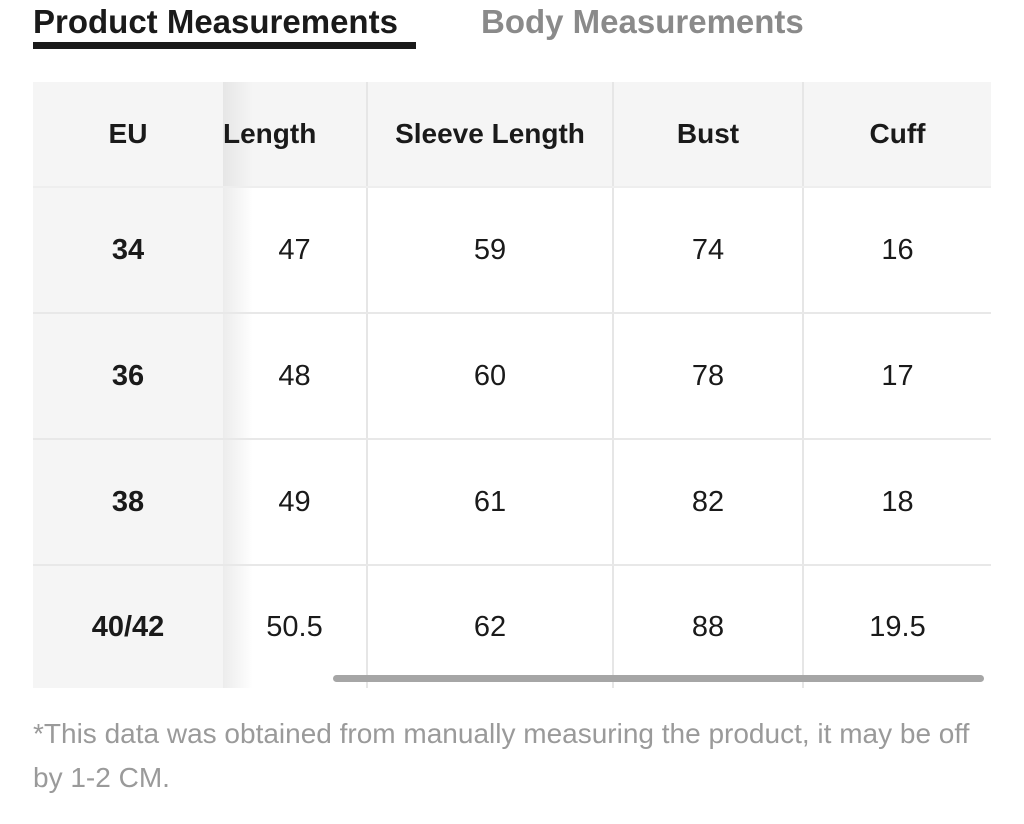 Image resolution: width=1024 pixels, height=824 pixels. Describe the element at coordinates (128, 376) in the screenshot. I see `cell-eu: 36` at that location.